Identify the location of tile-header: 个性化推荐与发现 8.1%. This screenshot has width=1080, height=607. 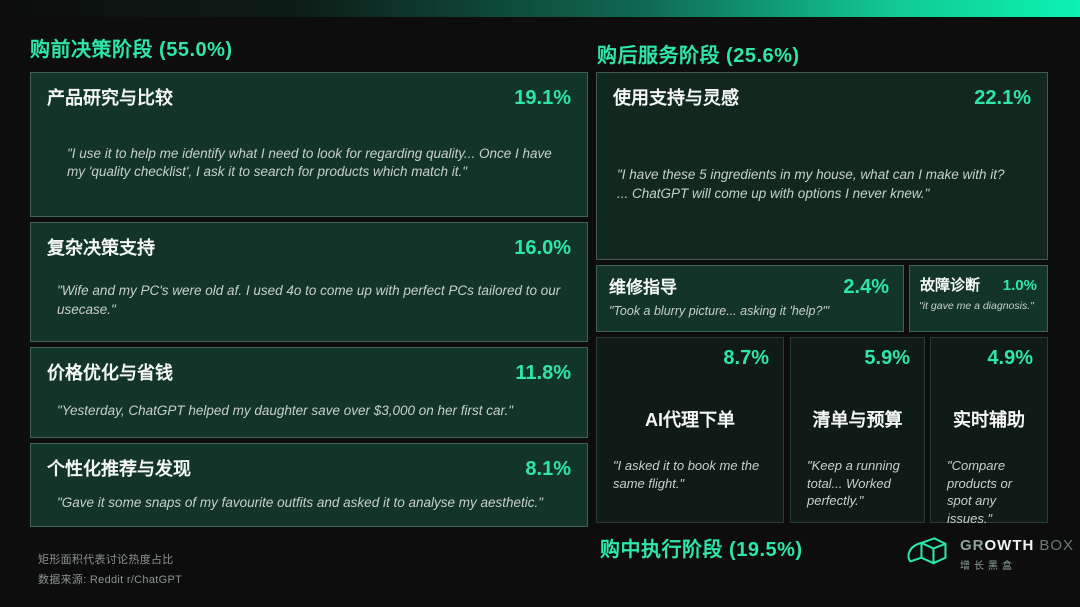
(309, 462).